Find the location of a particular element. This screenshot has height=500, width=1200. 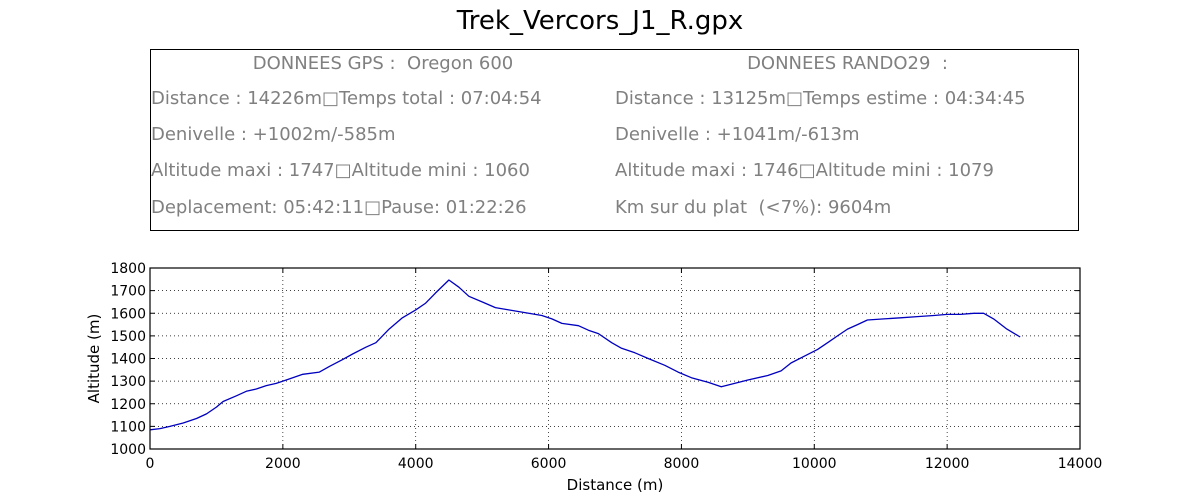

gps-distance-line: Distance : 14226m□Temps total : 07:04:54 is located at coordinates (346, 98).